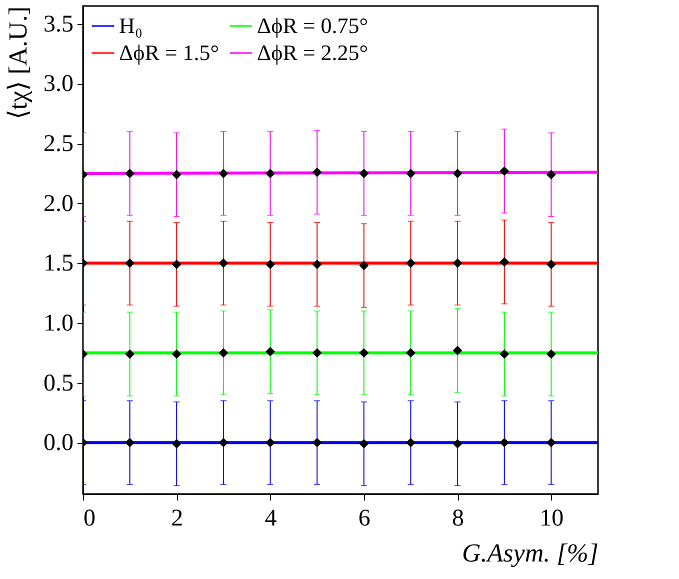  What do you see at coordinates (169, 52) in the screenshot?
I see `legend-label: ΔϕR = 1.5°` at bounding box center [169, 52].